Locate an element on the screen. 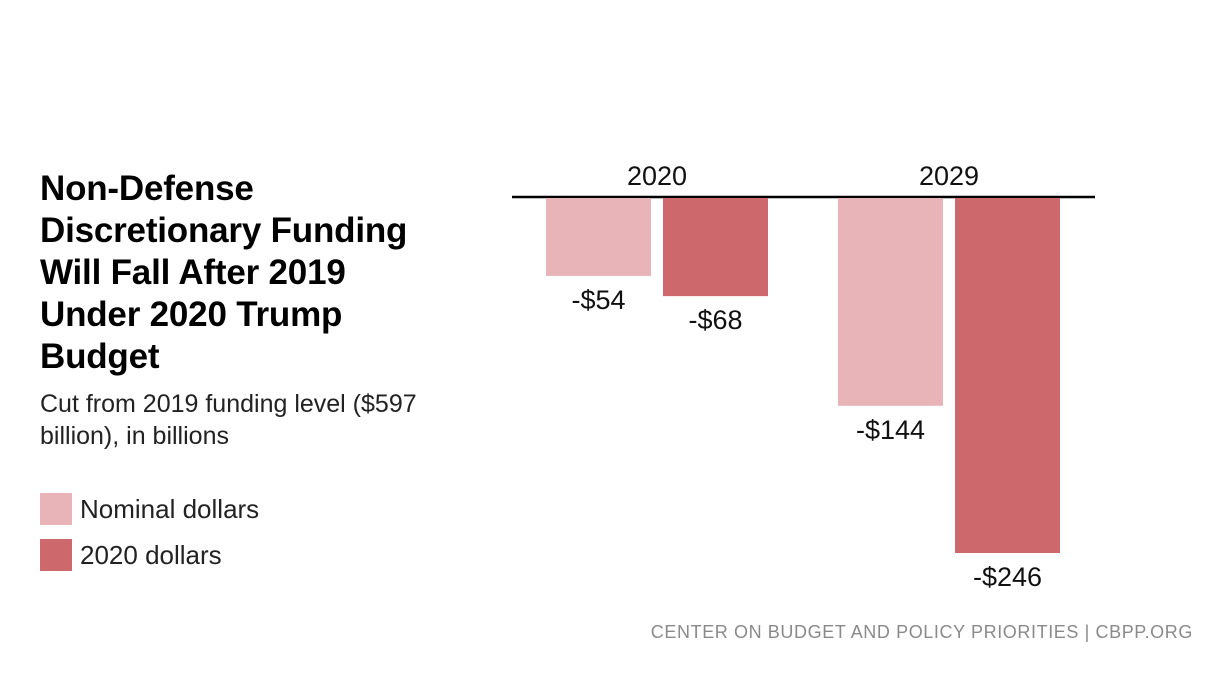 This screenshot has height=689, width=1231. legend: Nominal dollars 2020 dollars is located at coordinates (149, 538).